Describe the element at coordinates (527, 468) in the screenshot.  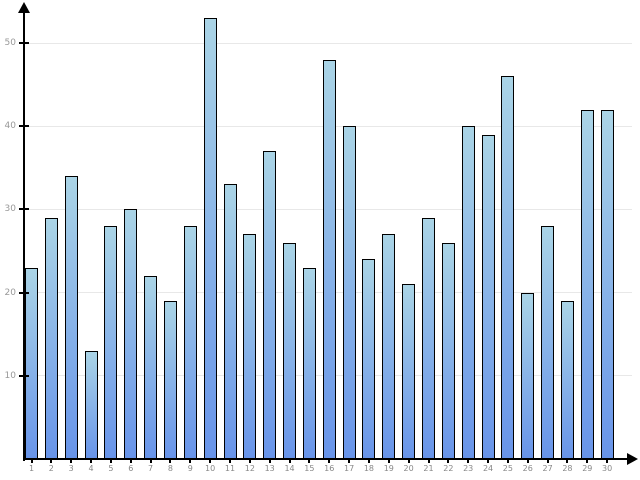
I see `x-tick-label: 26` at that location.